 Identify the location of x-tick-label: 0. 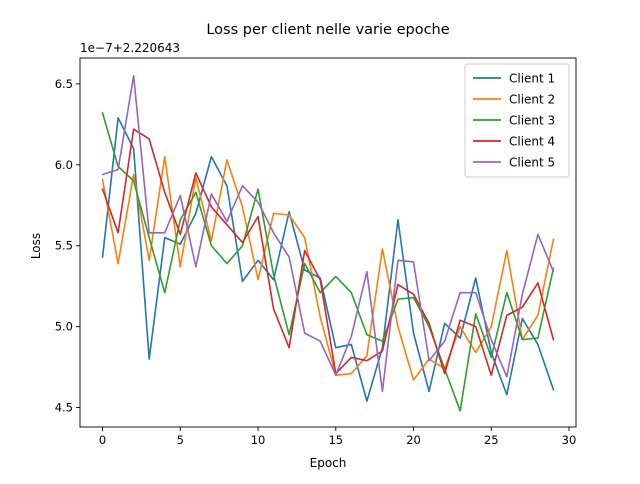
(102, 440).